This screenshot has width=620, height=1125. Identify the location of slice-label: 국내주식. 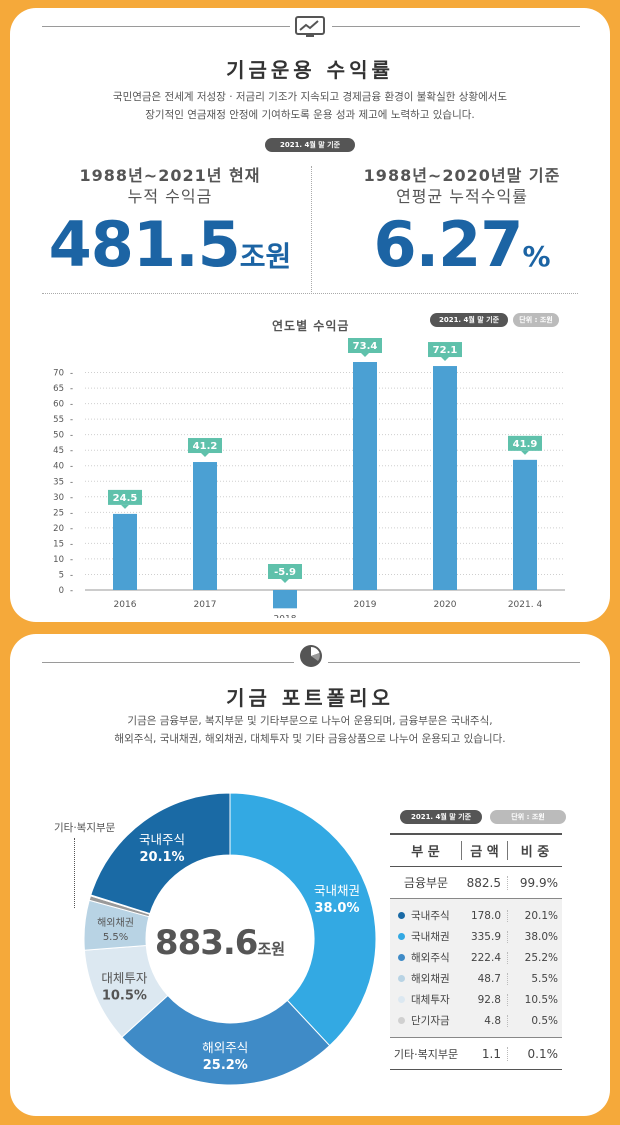
(162, 839).